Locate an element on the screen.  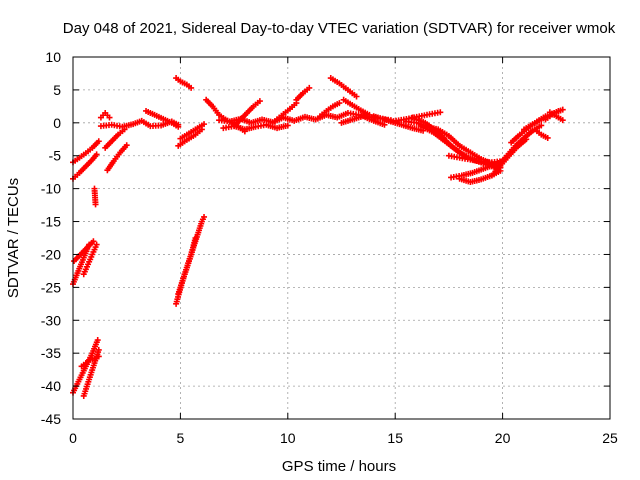
y-tick-label: -25 is located at coordinates (51, 287).